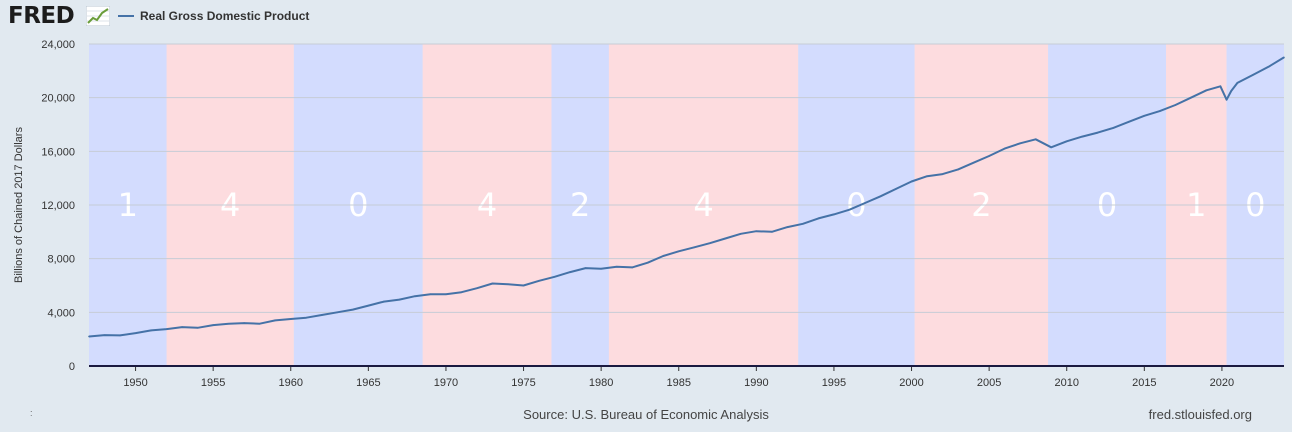 Image resolution: width=1292 pixels, height=432 pixels. What do you see at coordinates (41, 16) in the screenshot?
I see `fred-logo: FRED` at bounding box center [41, 16].